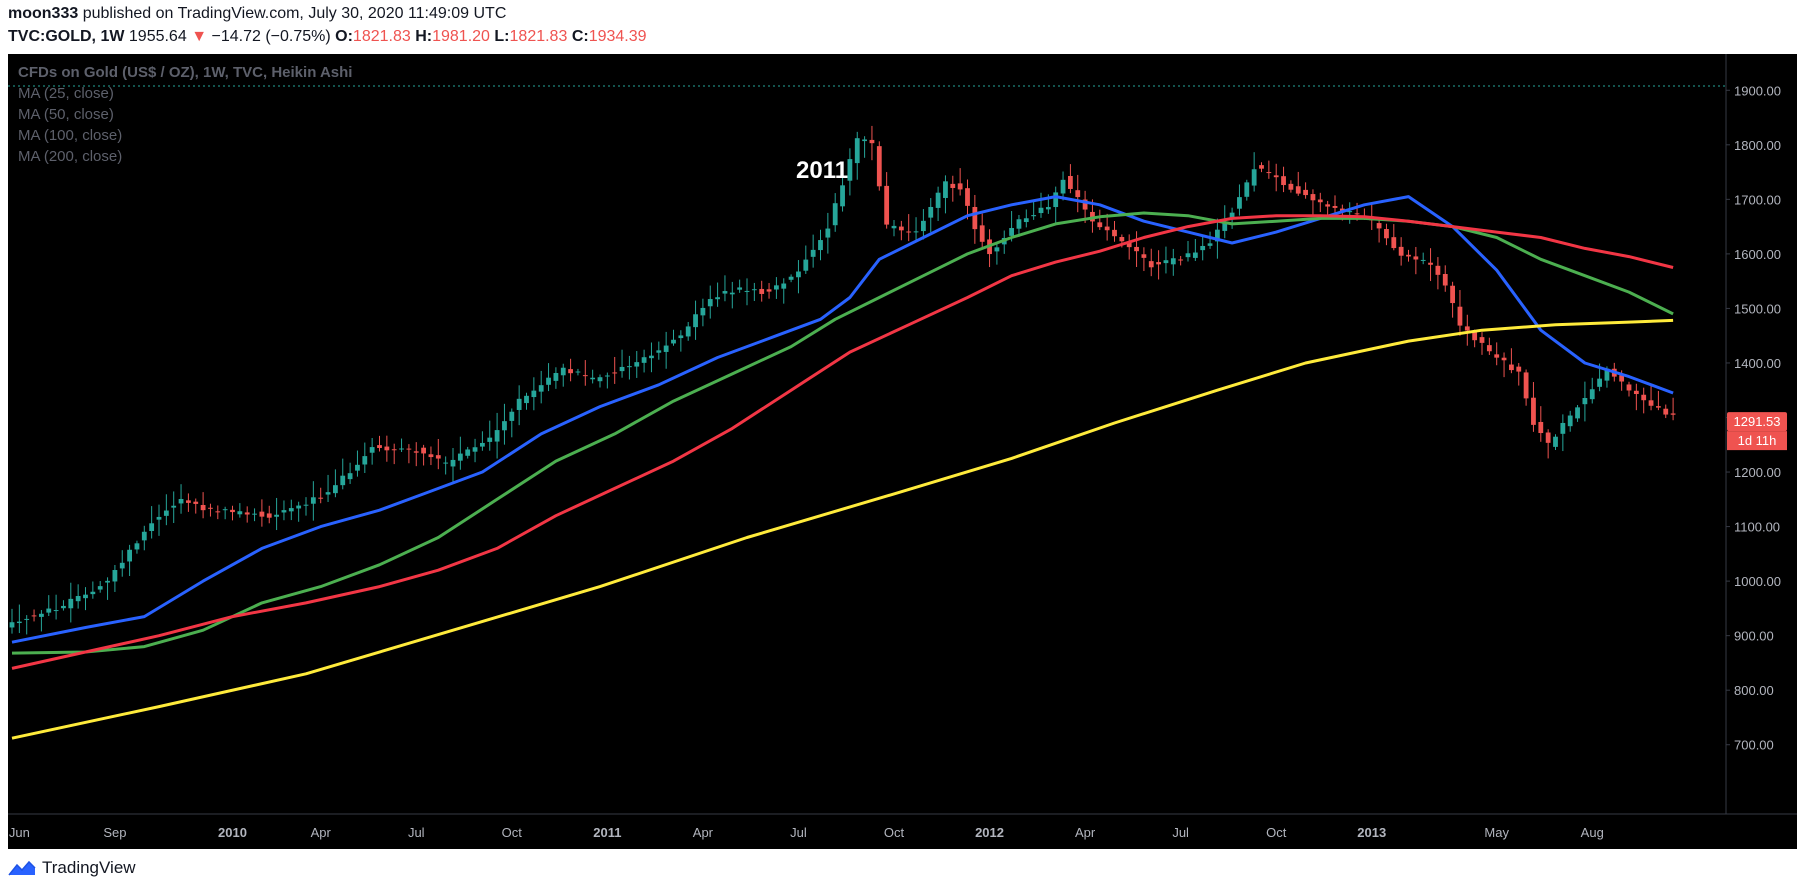 The image size is (1805, 895). What do you see at coordinates (1757, 90) in the screenshot?
I see `price-tick-label: 1900.00` at bounding box center [1757, 90].